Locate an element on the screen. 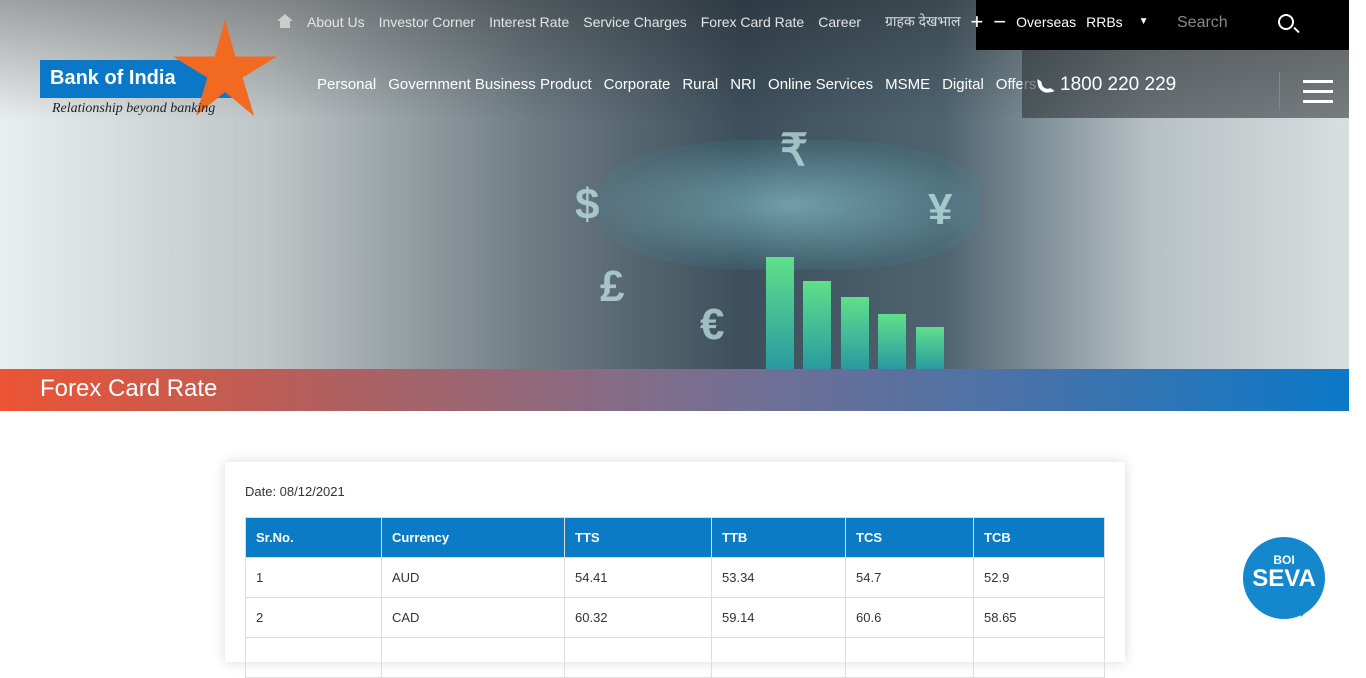 The height and width of the screenshot is (678, 1366). cell: 1 is located at coordinates (313, 577).